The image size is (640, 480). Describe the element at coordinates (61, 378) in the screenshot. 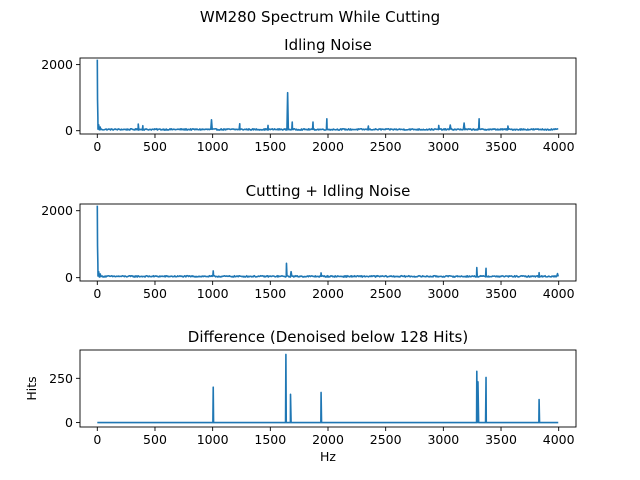

I see `y-tick-label: 250` at that location.